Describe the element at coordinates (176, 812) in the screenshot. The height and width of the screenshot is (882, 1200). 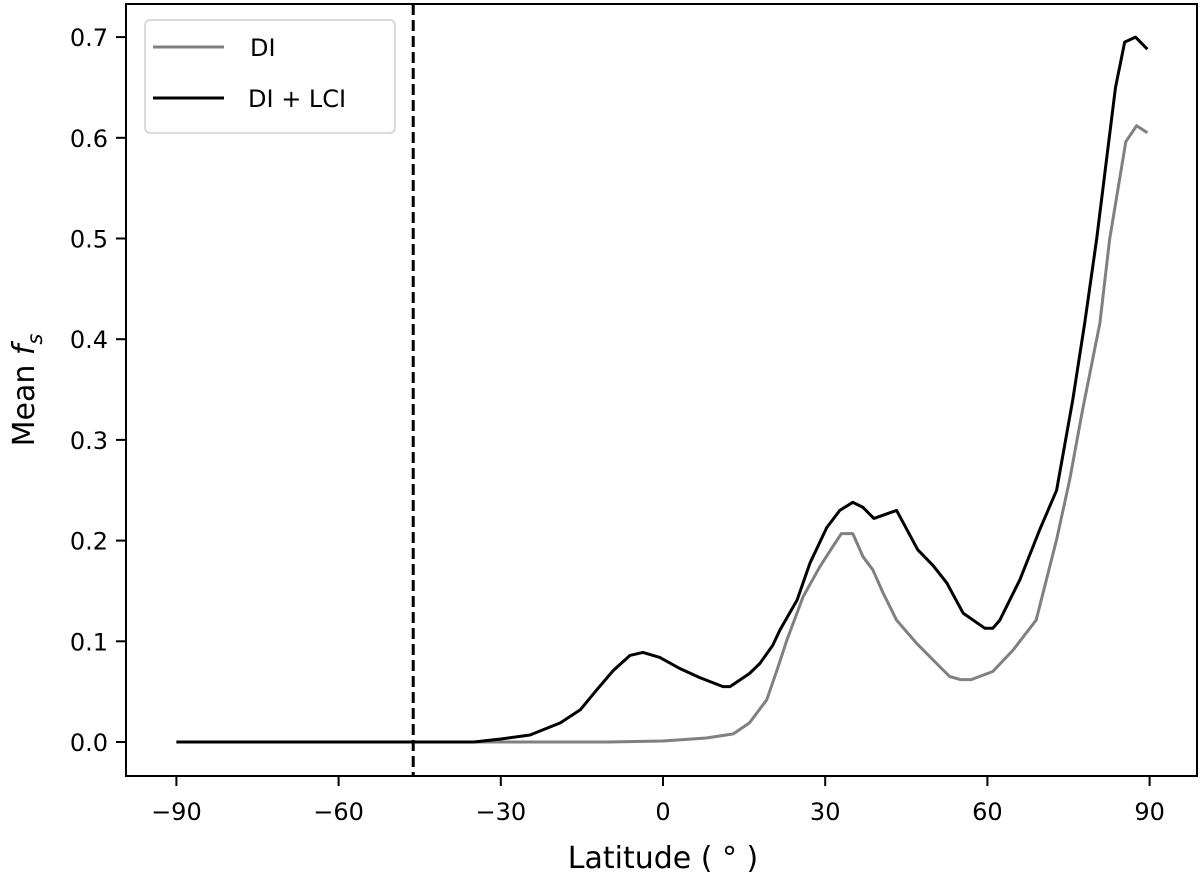
I see `x-tick-label: −90` at that location.